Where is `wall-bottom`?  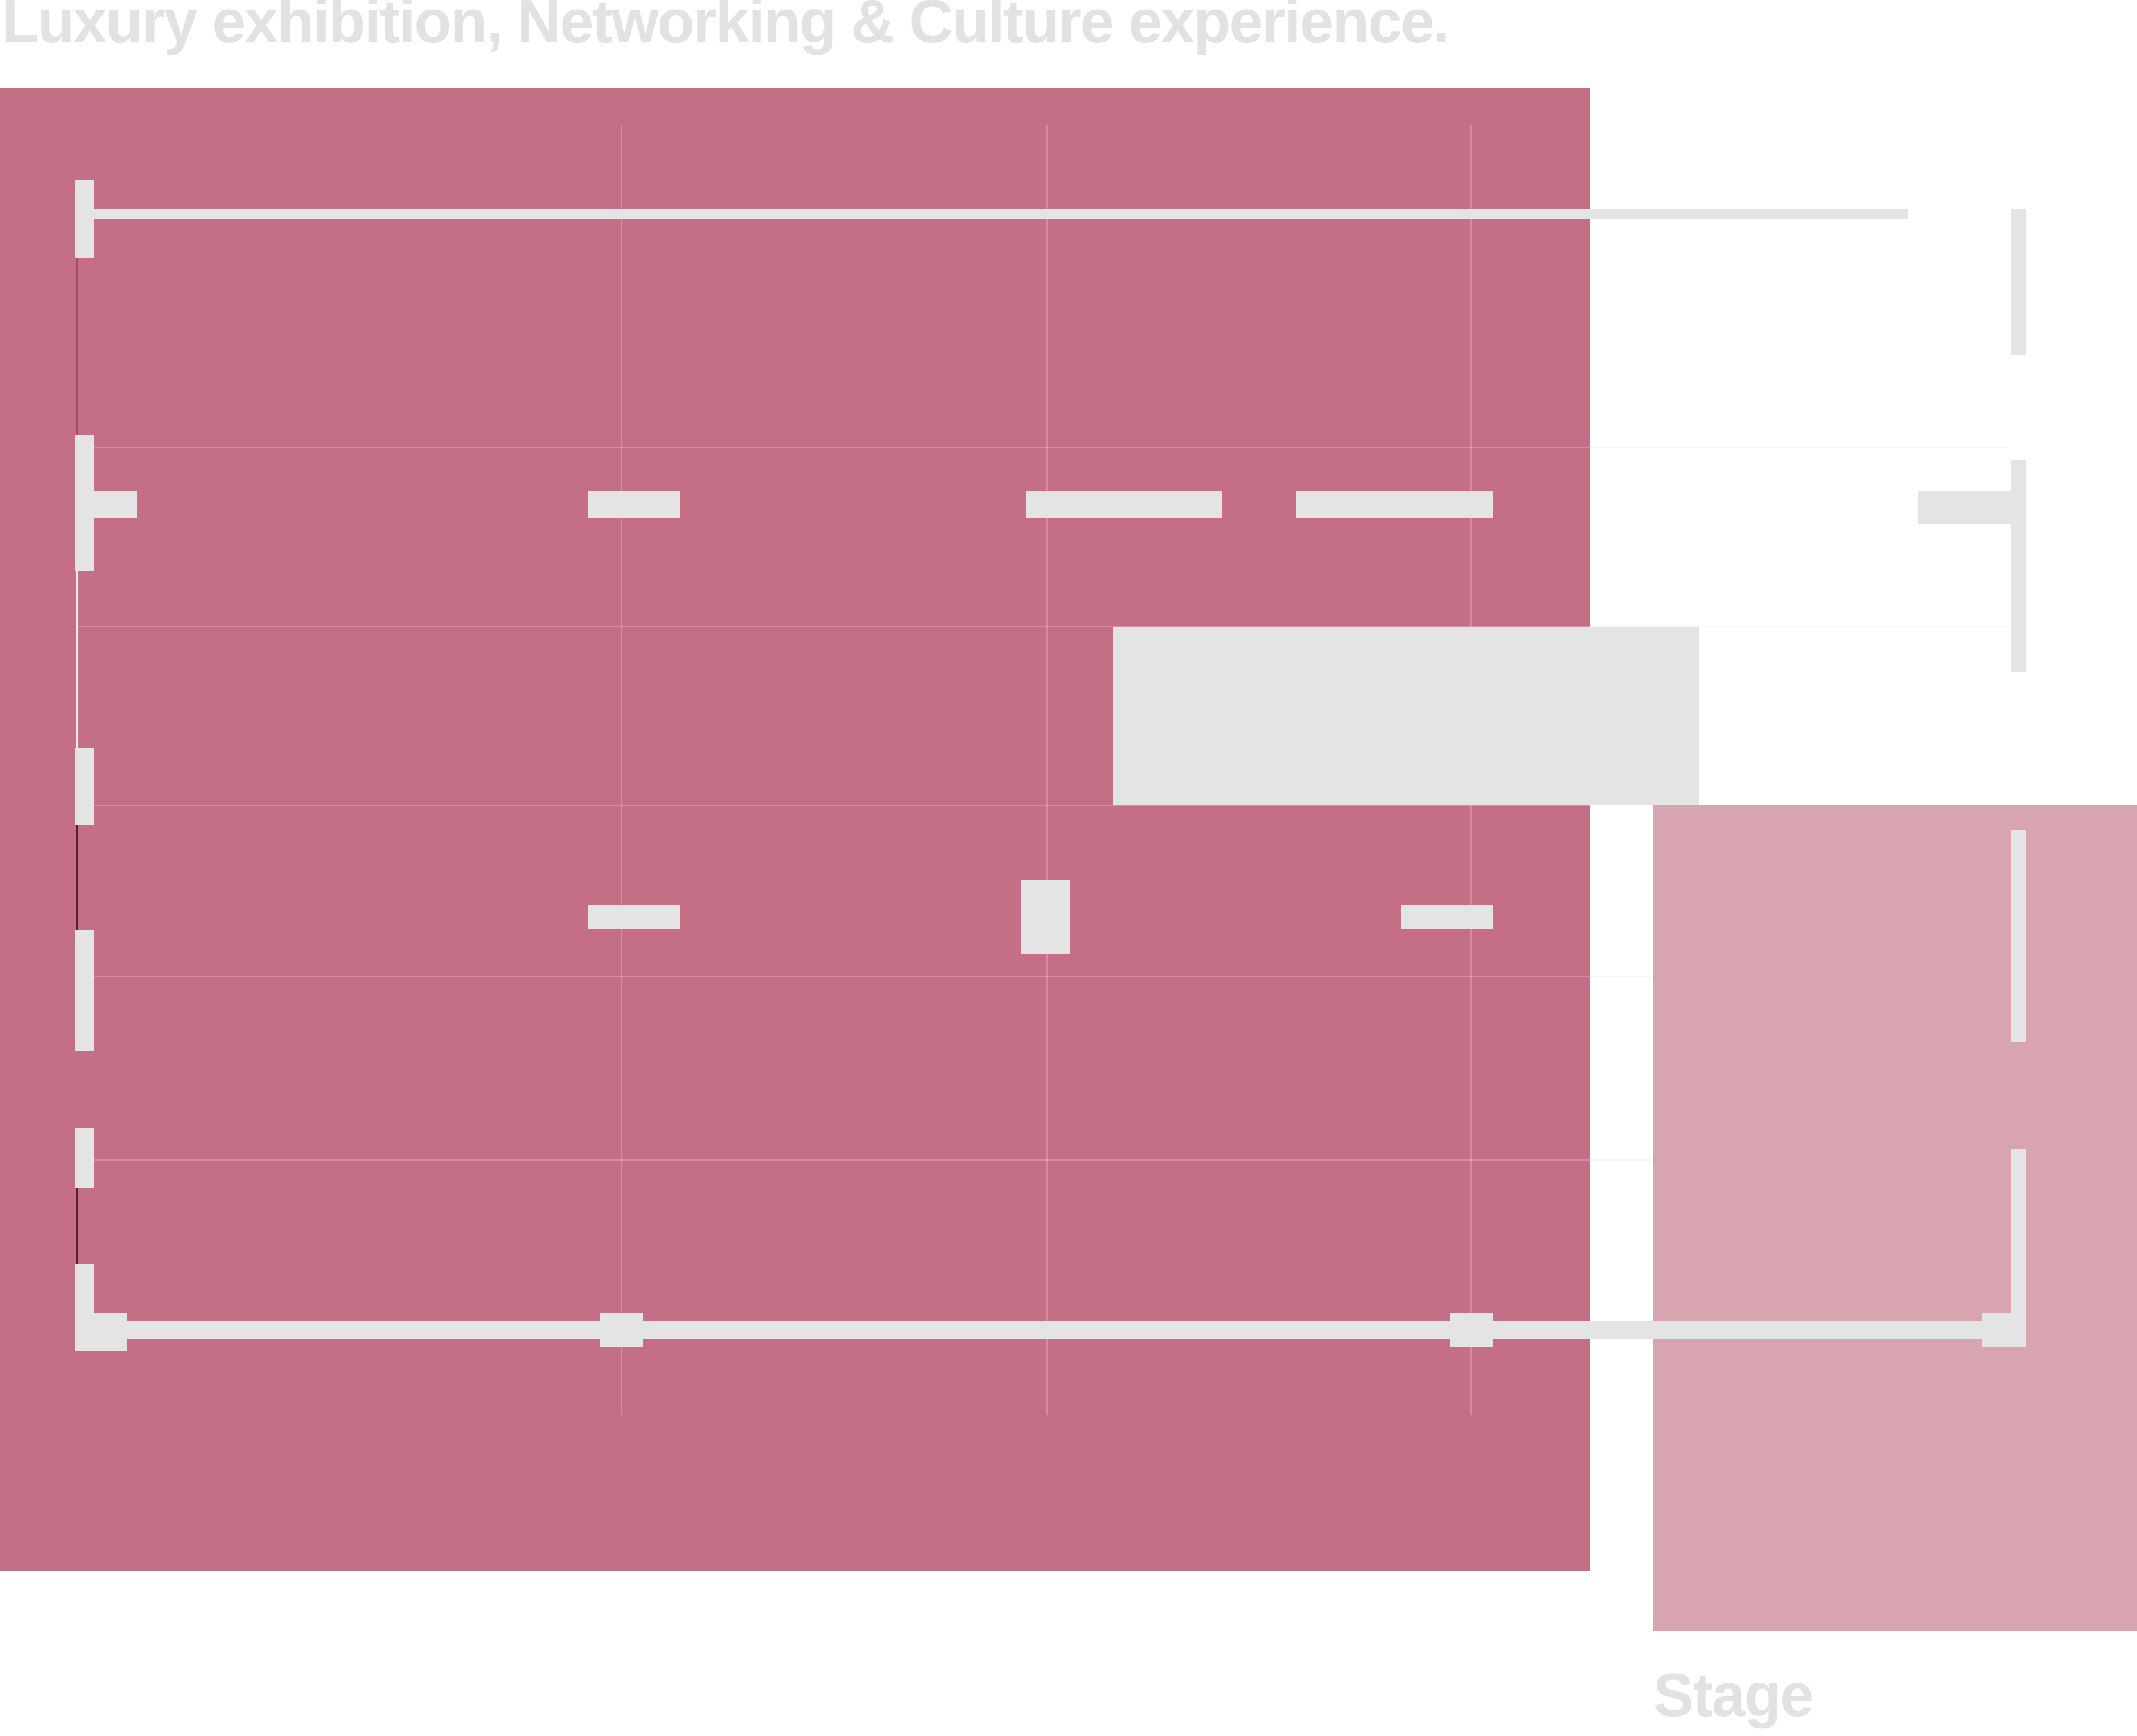
wall-bottom is located at coordinates (1073, 1330).